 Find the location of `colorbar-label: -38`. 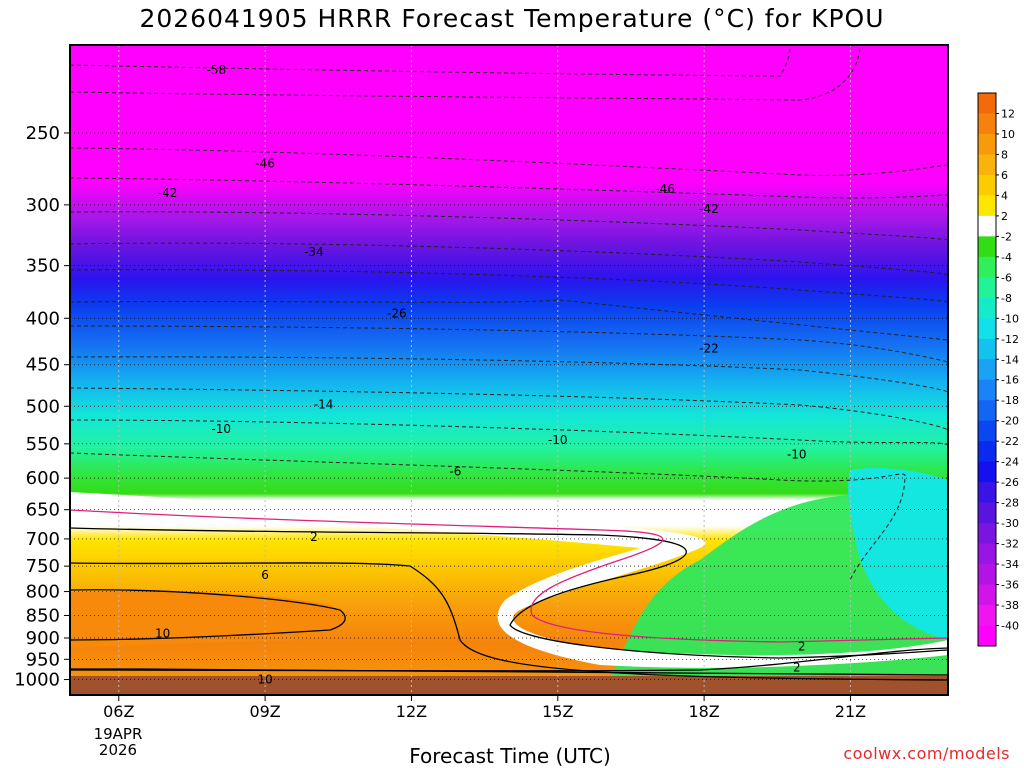

colorbar-label: -38 is located at coordinates (1010, 605).